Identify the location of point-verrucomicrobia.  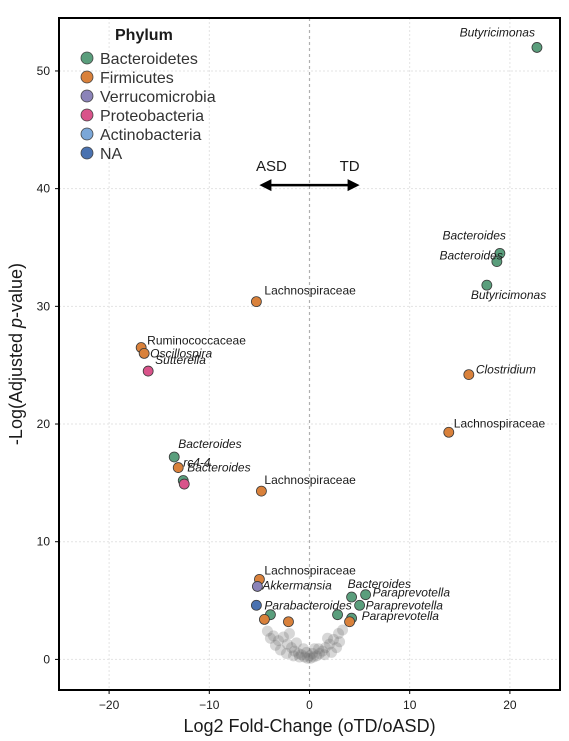
(257, 586).